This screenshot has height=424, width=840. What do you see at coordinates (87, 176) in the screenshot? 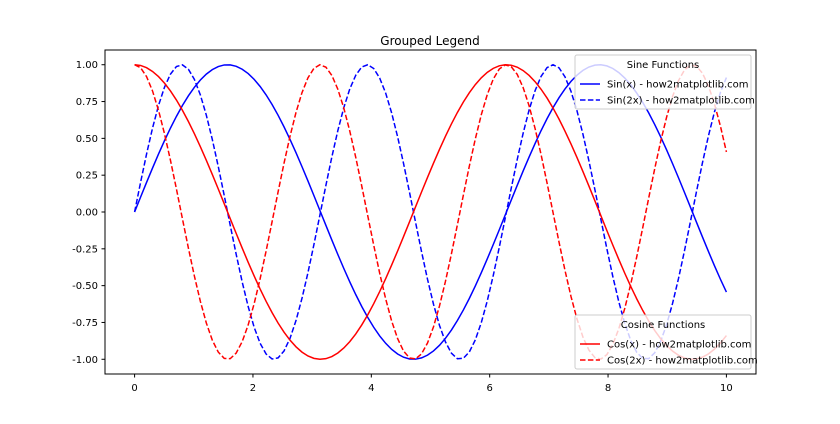
I see `y-tick-label: 0.25` at bounding box center [87, 176].